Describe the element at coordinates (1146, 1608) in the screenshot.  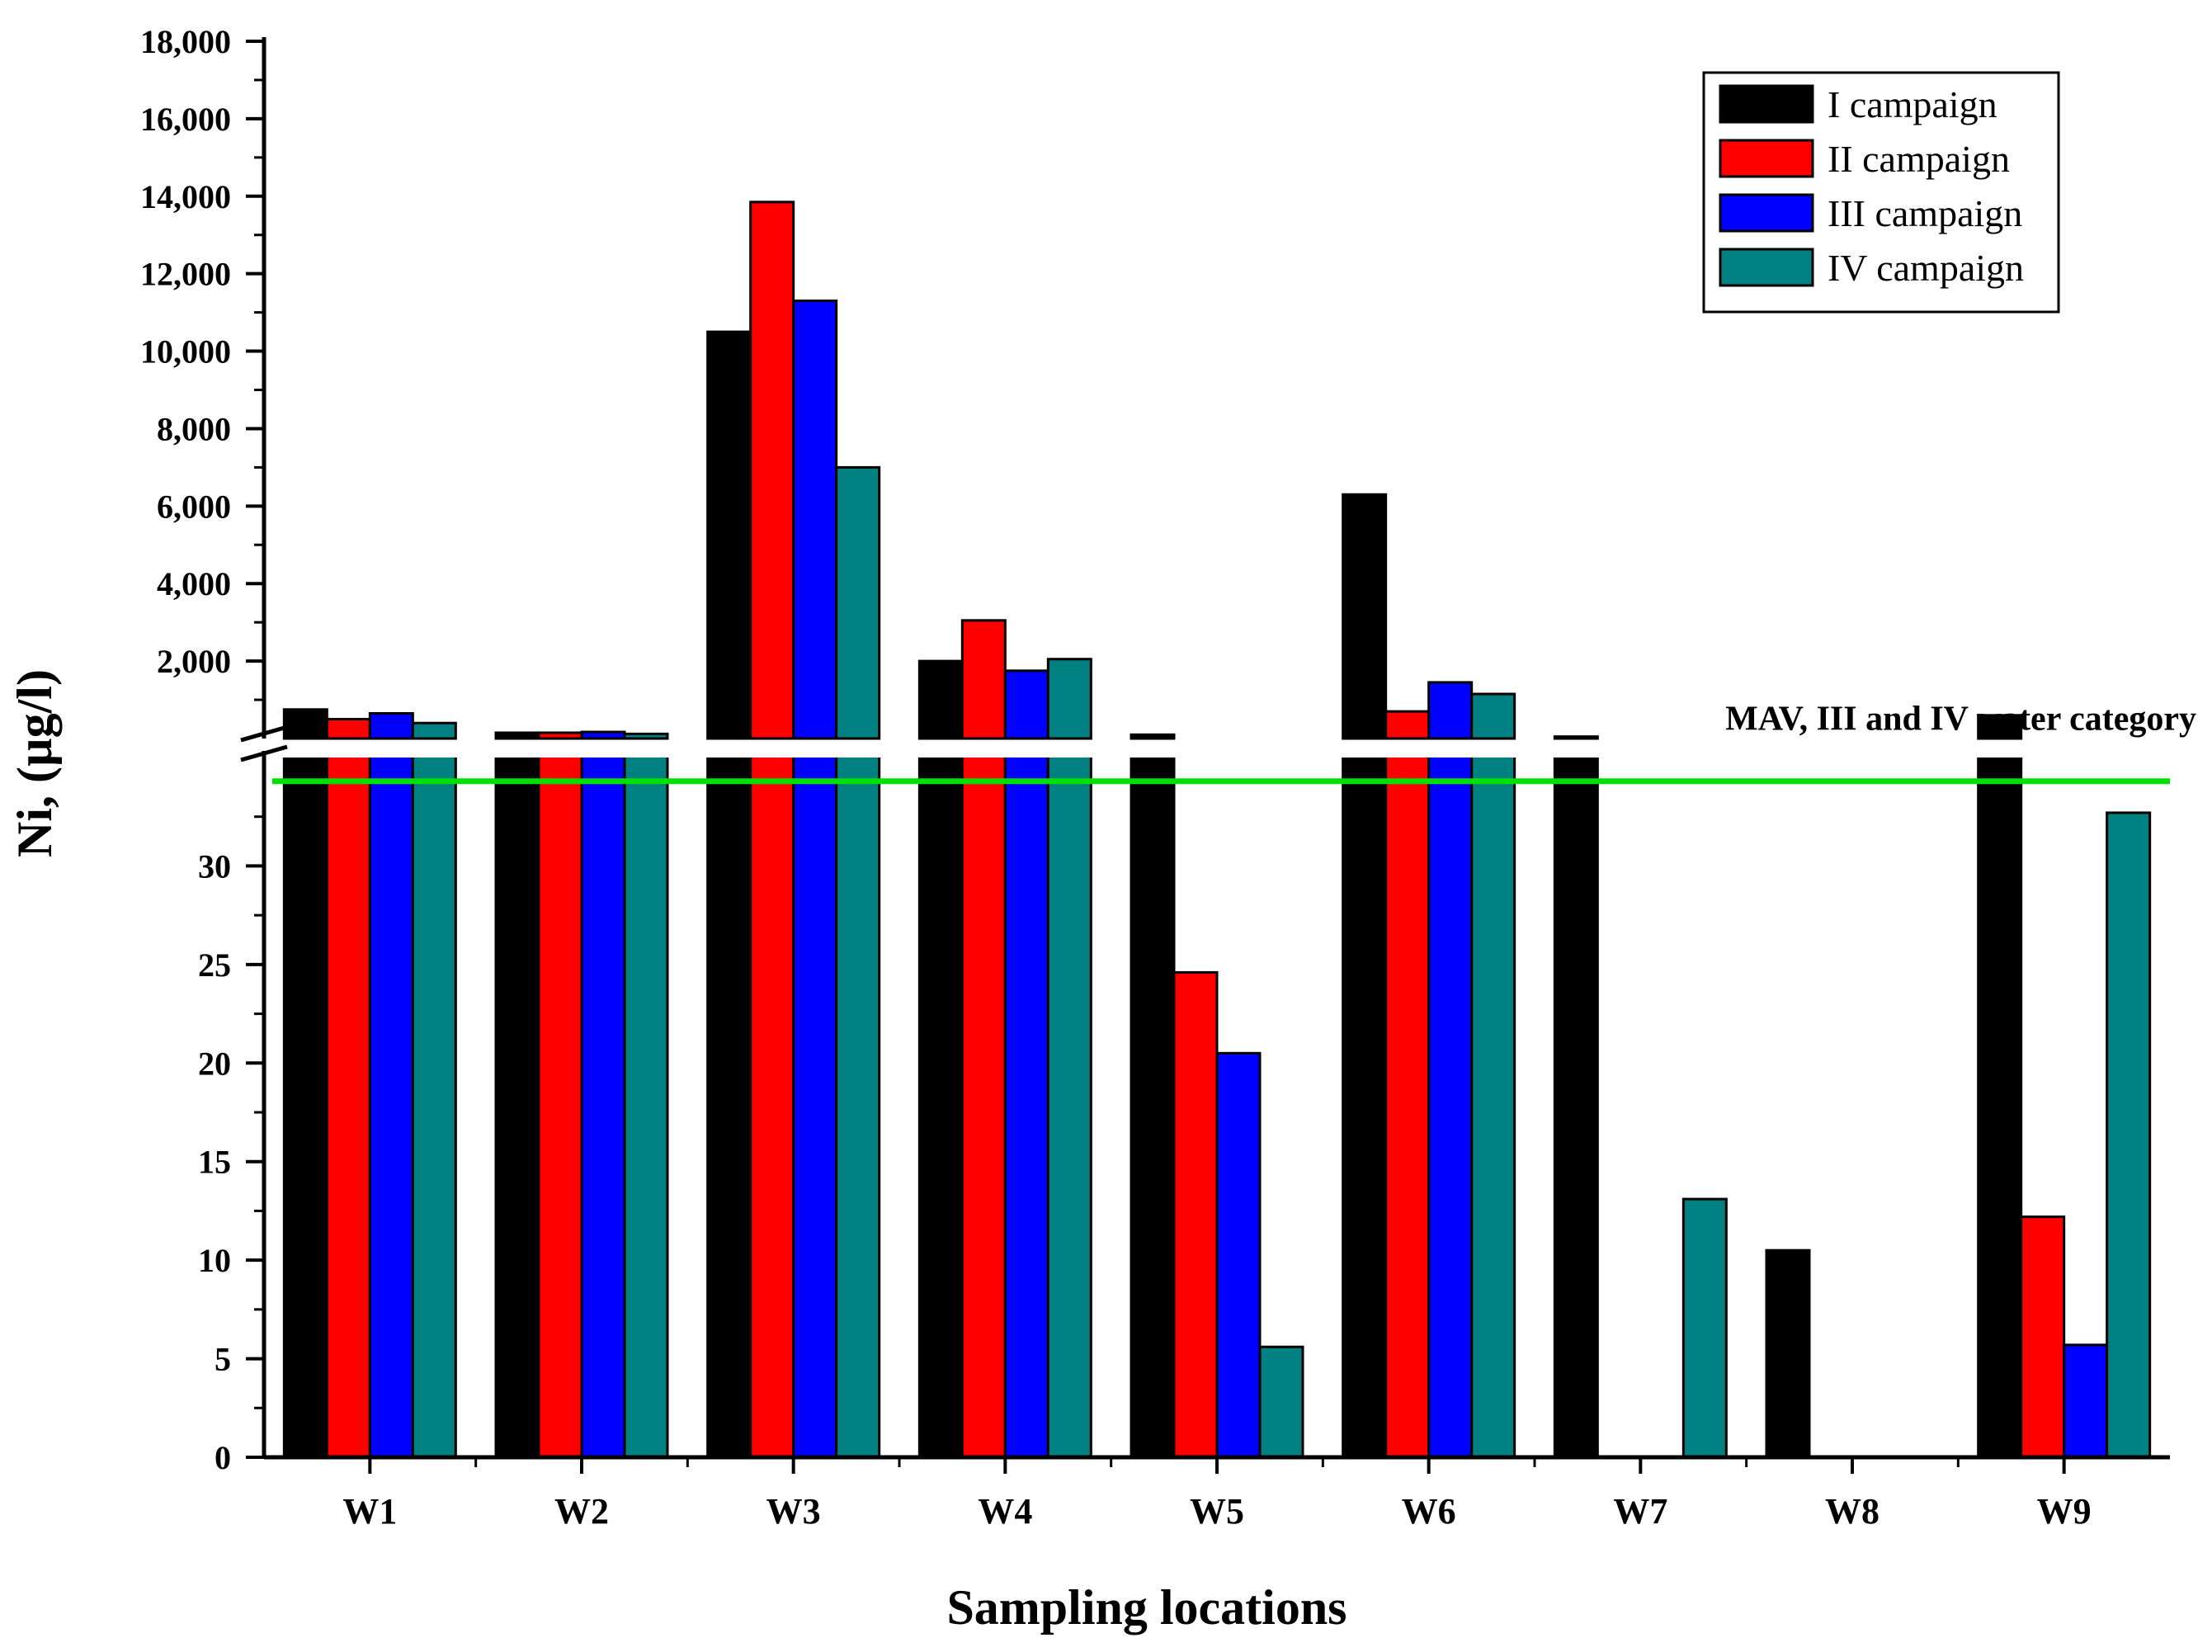
I see `x-axis-title: Sampling locations` at that location.